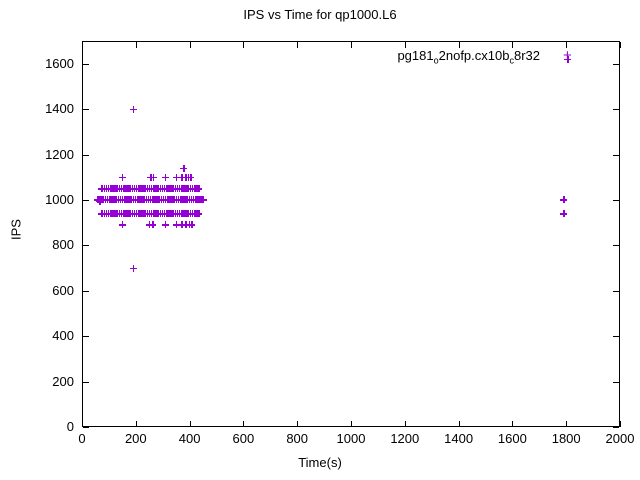 The image size is (640, 480). Describe the element at coordinates (620, 438) in the screenshot. I see `x-tick-label: 2000` at that location.